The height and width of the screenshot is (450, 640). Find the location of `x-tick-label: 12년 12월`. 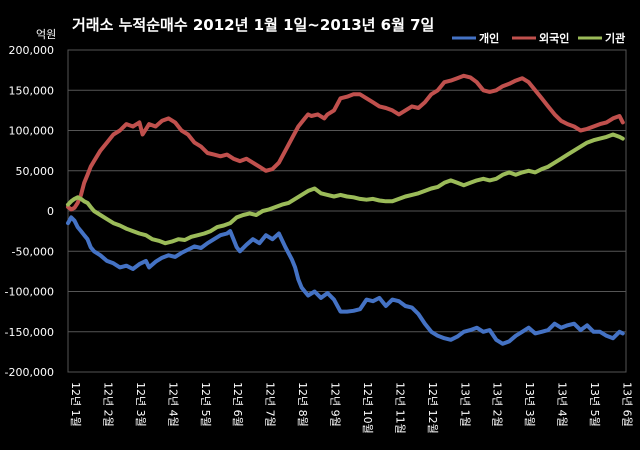

x-tick-label: 12년 12월 is located at coordinates (432, 408).